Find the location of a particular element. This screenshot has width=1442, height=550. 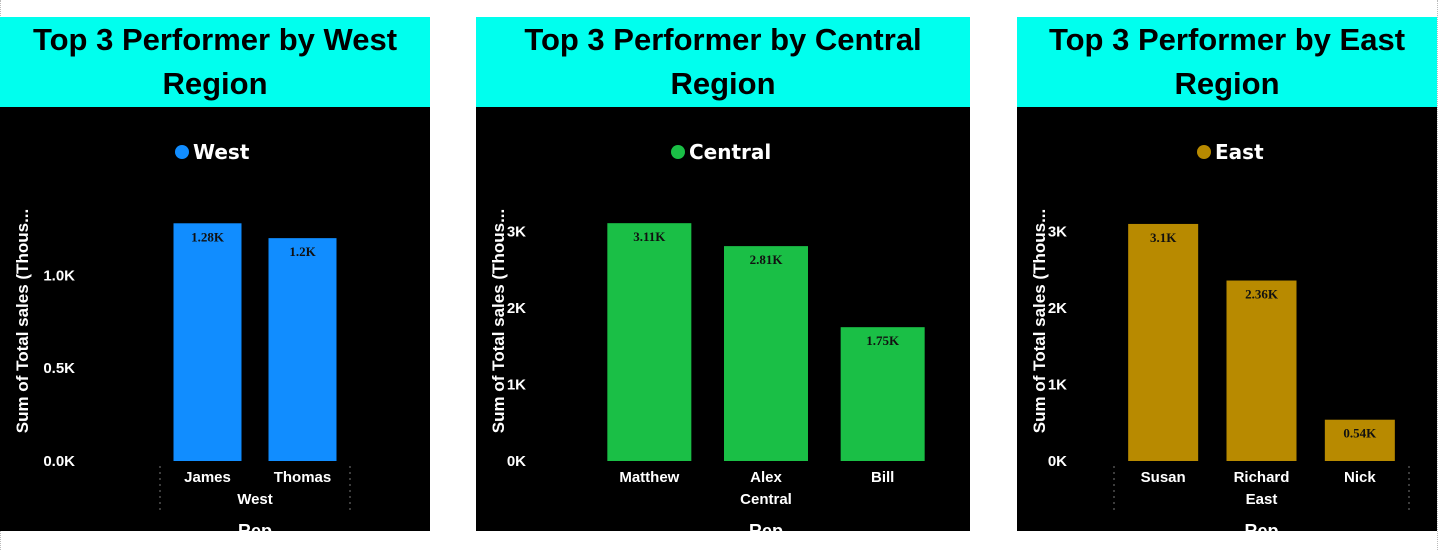

bar-susan is located at coordinates (1163, 342).